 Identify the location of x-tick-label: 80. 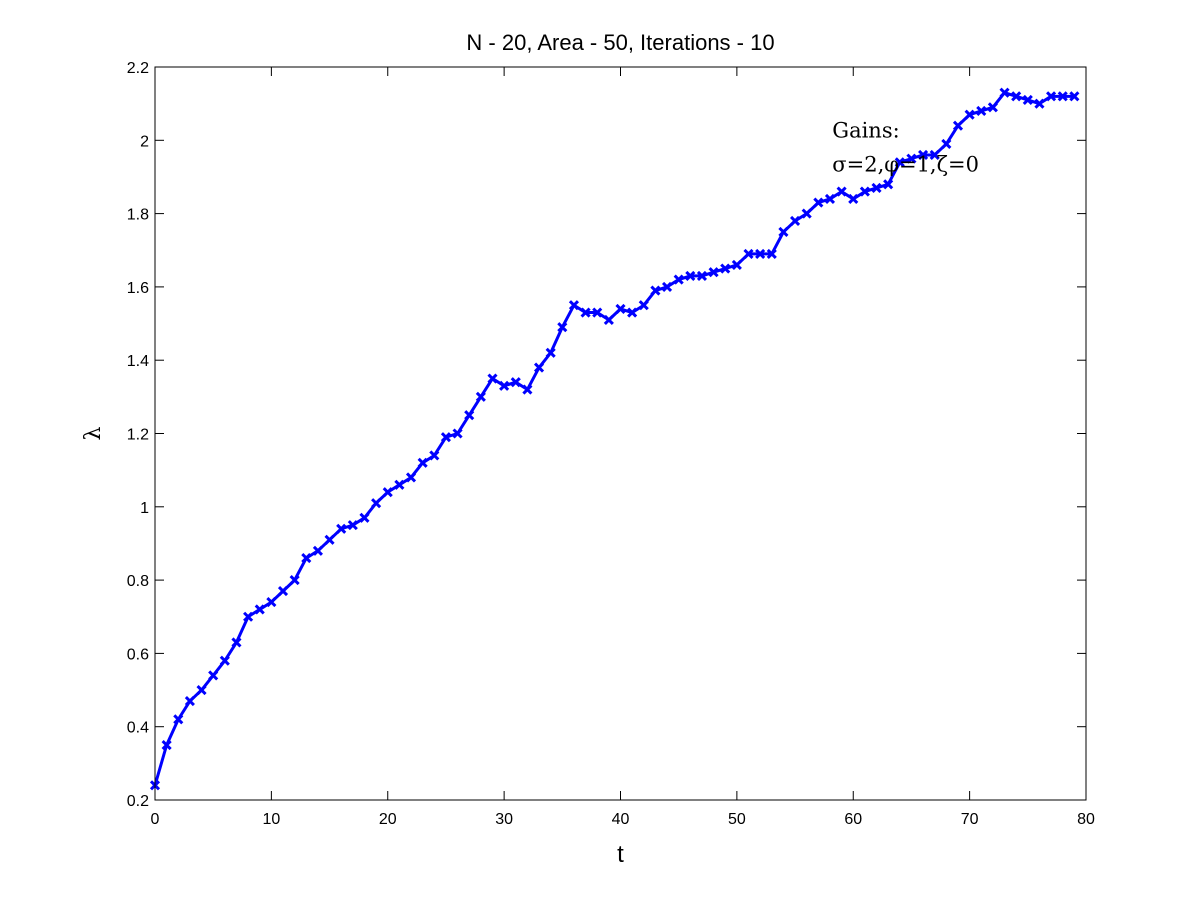
(1086, 819).